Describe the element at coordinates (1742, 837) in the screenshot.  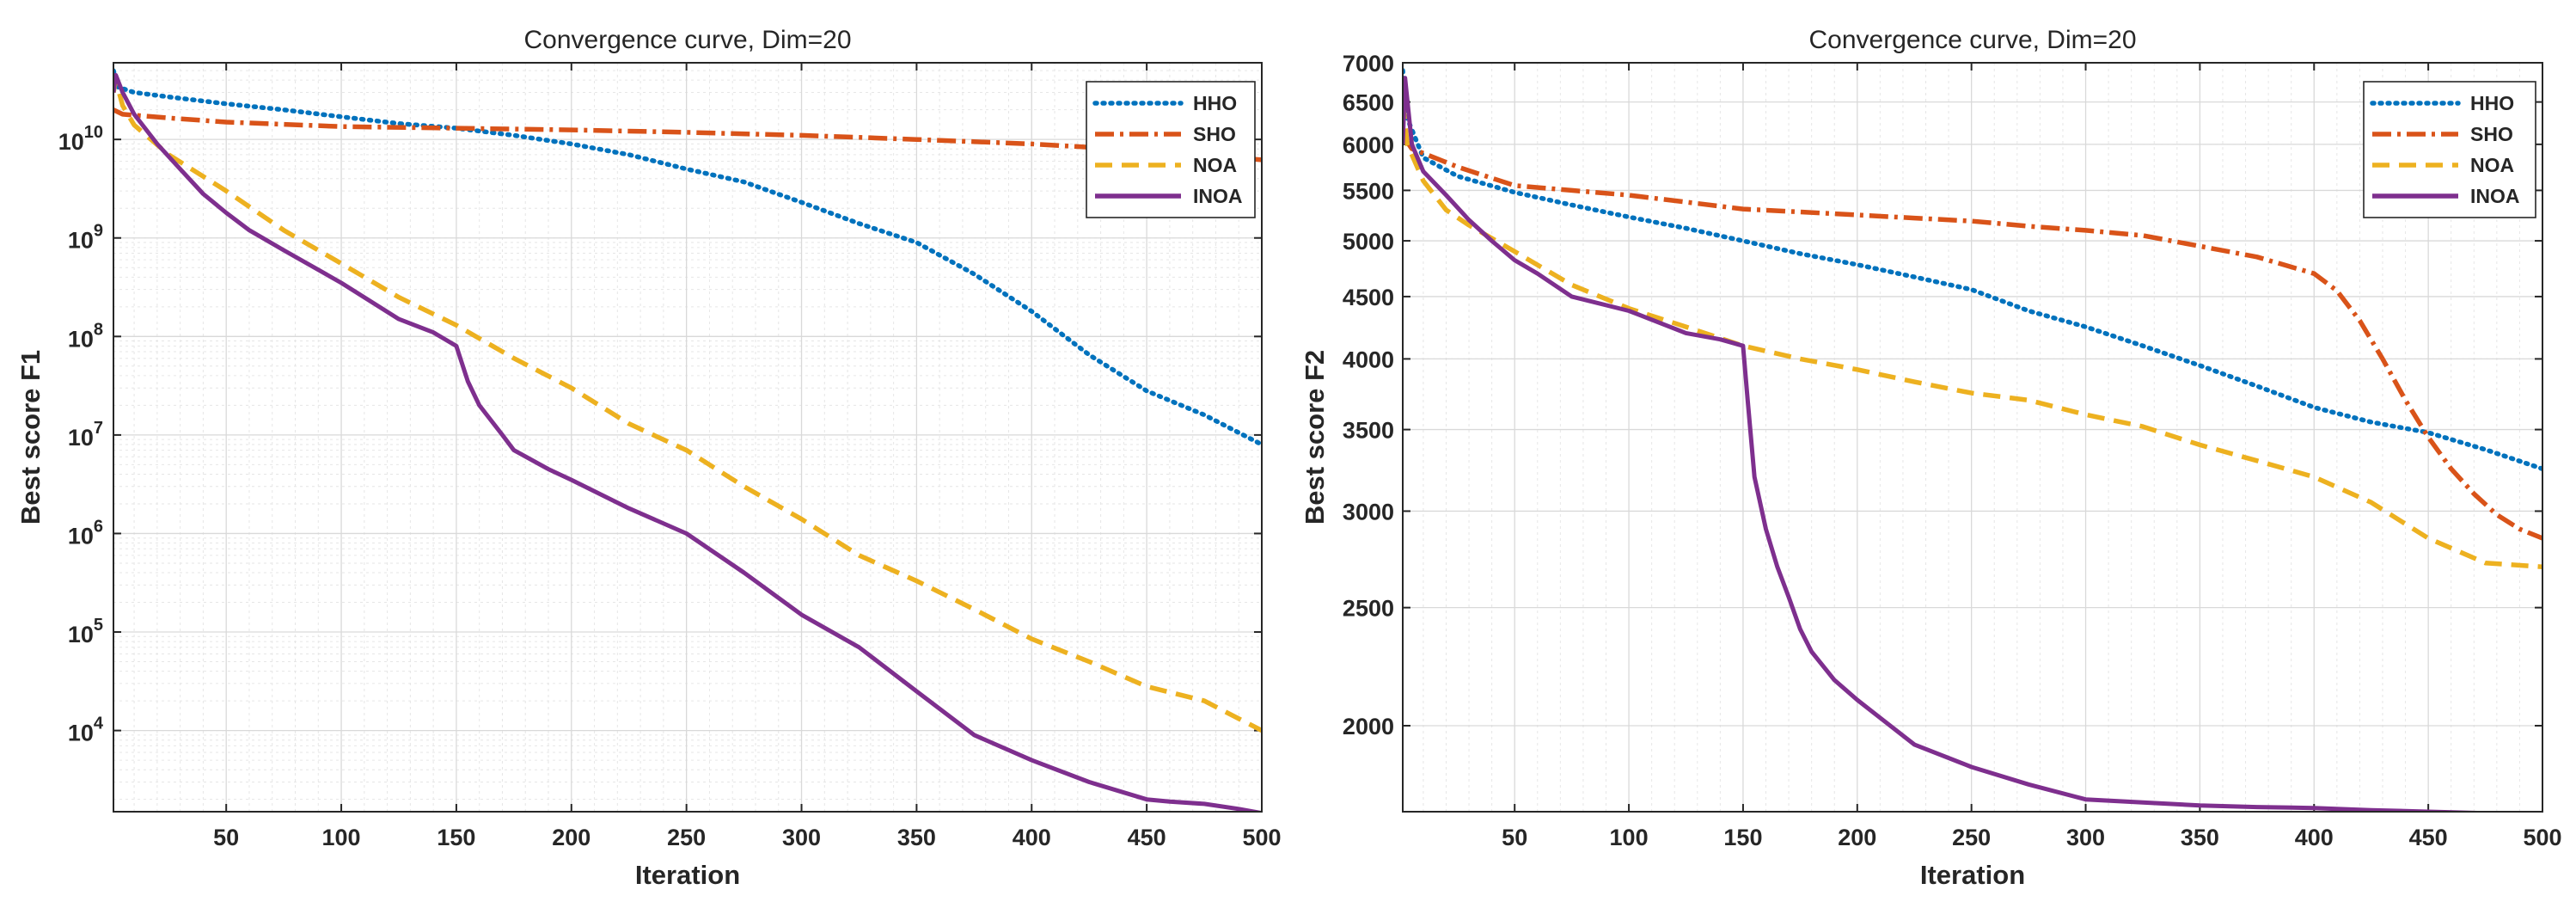
I see `chart-f2-xtick-label: 150` at that location.